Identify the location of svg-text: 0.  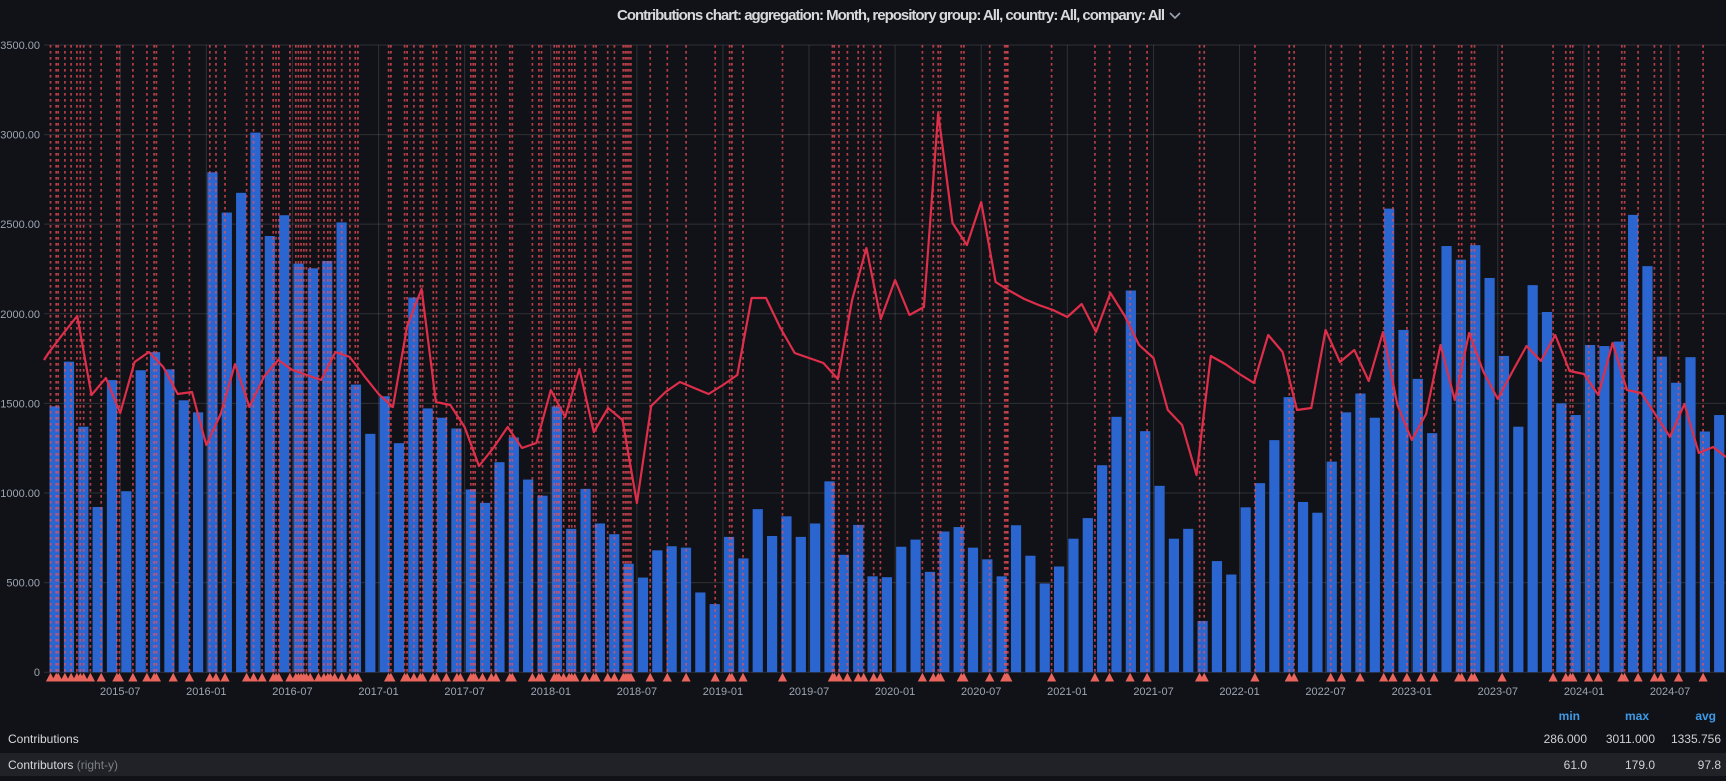
(37, 673).